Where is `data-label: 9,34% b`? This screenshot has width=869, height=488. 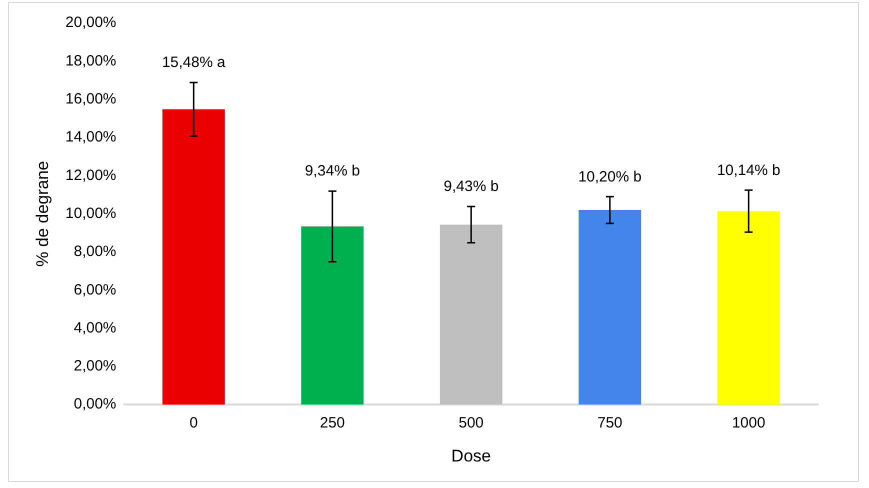
data-label: 9,34% b is located at coordinates (332, 171).